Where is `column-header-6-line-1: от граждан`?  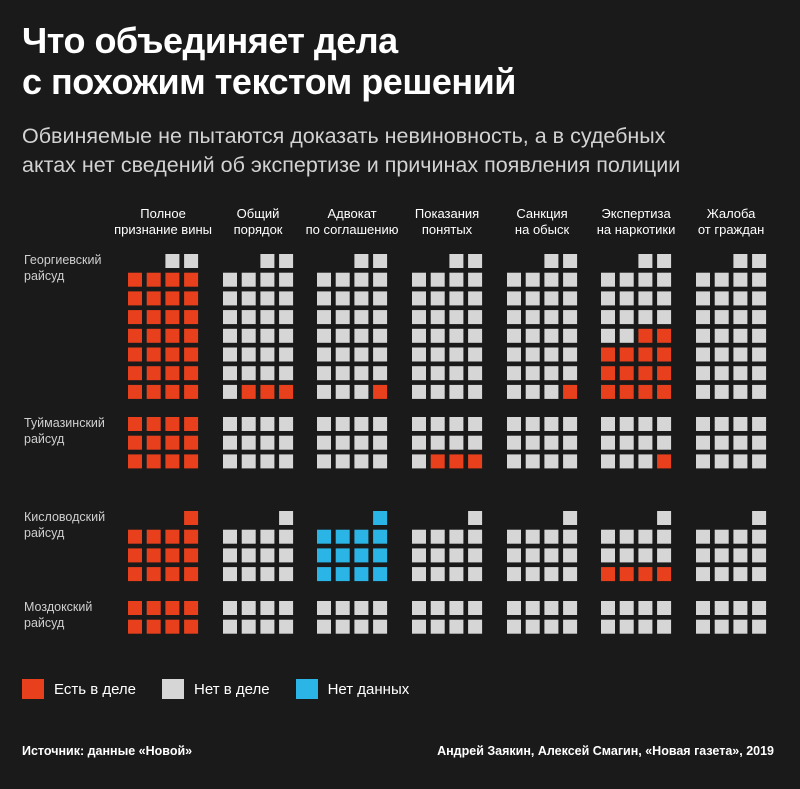 column-header-6-line-1: от граждан is located at coordinates (731, 229).